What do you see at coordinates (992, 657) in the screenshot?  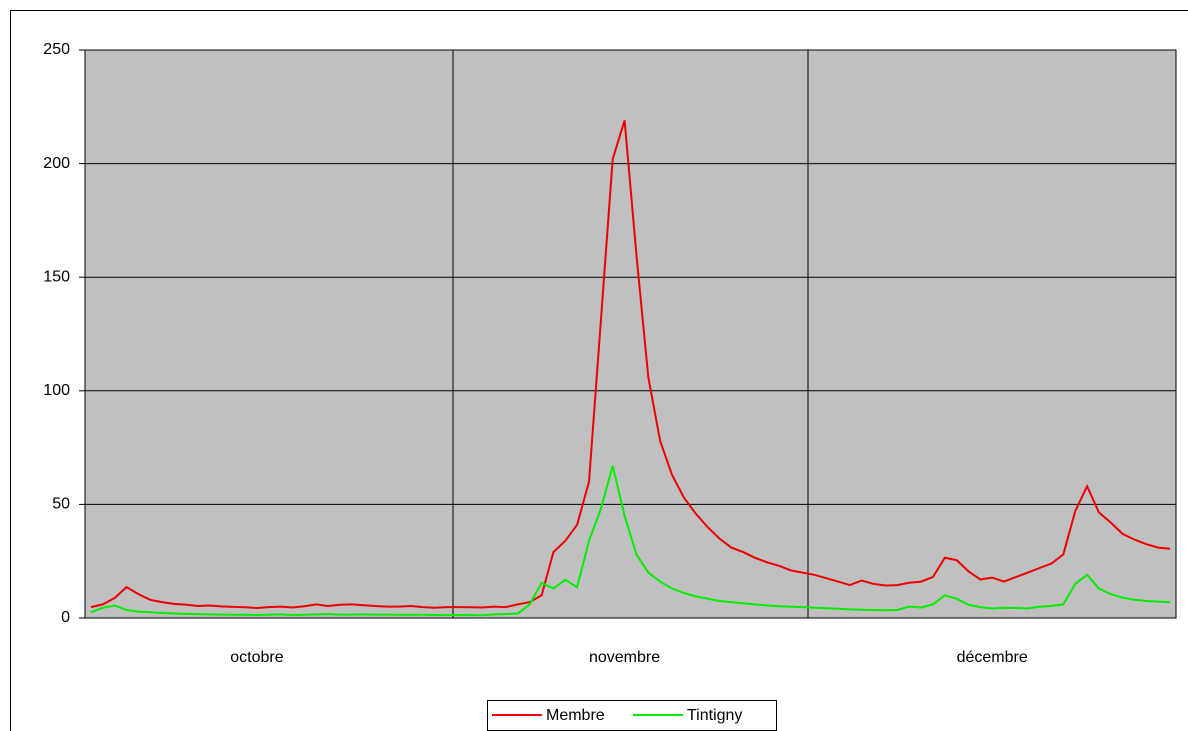 I see `x-tick-label: décembre` at bounding box center [992, 657].